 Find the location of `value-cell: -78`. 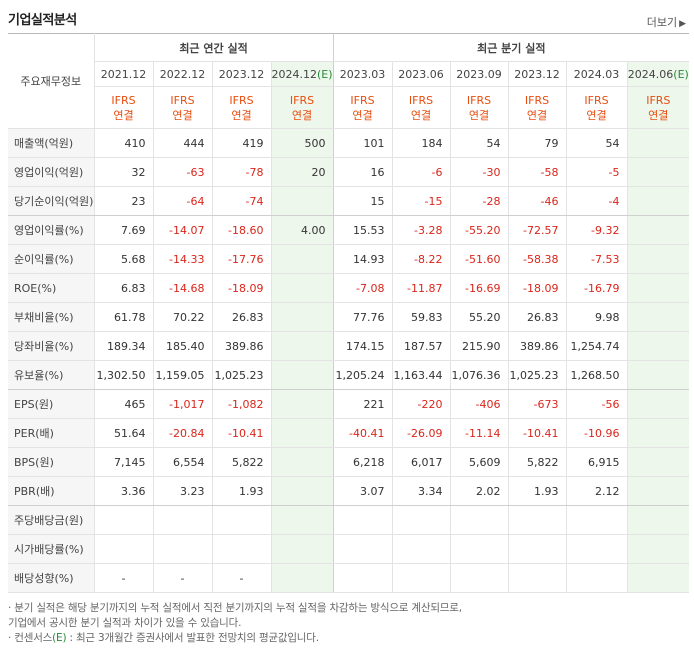

value-cell: -78 is located at coordinates (241, 172).